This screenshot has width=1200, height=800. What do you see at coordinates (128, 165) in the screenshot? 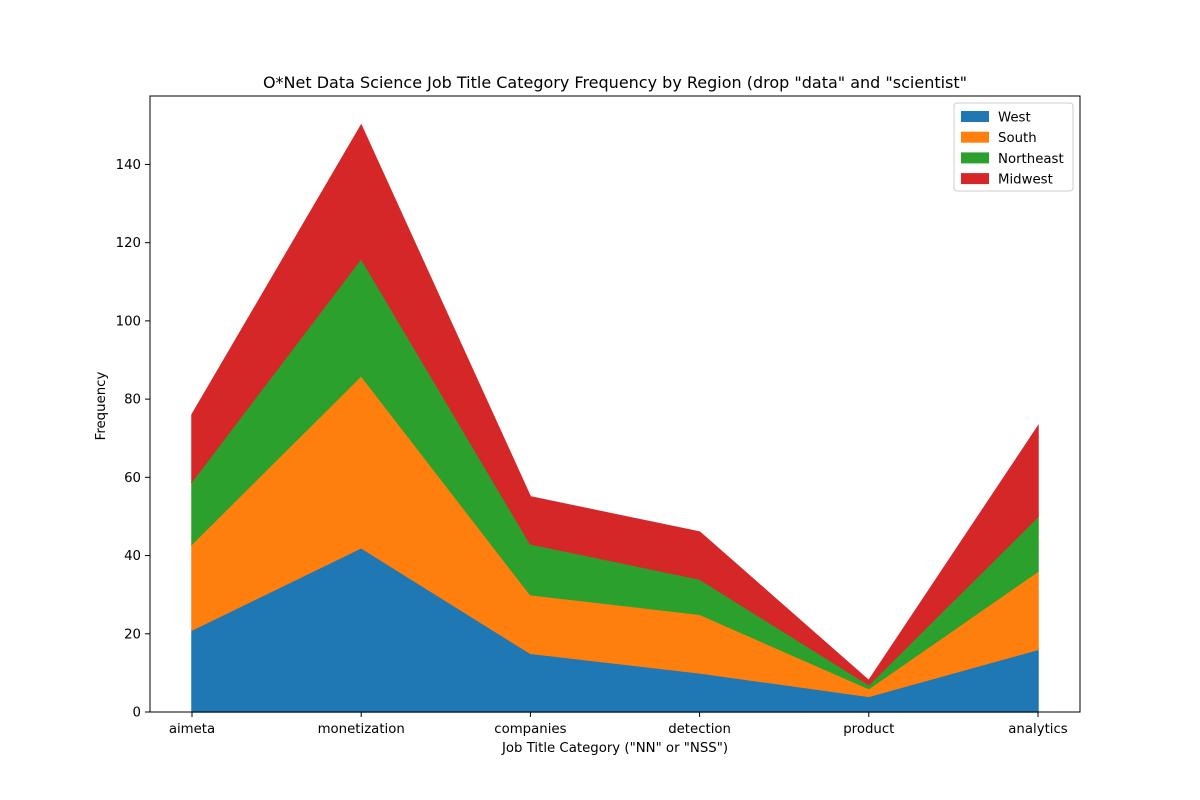
I see `y-tick-label: 140` at bounding box center [128, 165].